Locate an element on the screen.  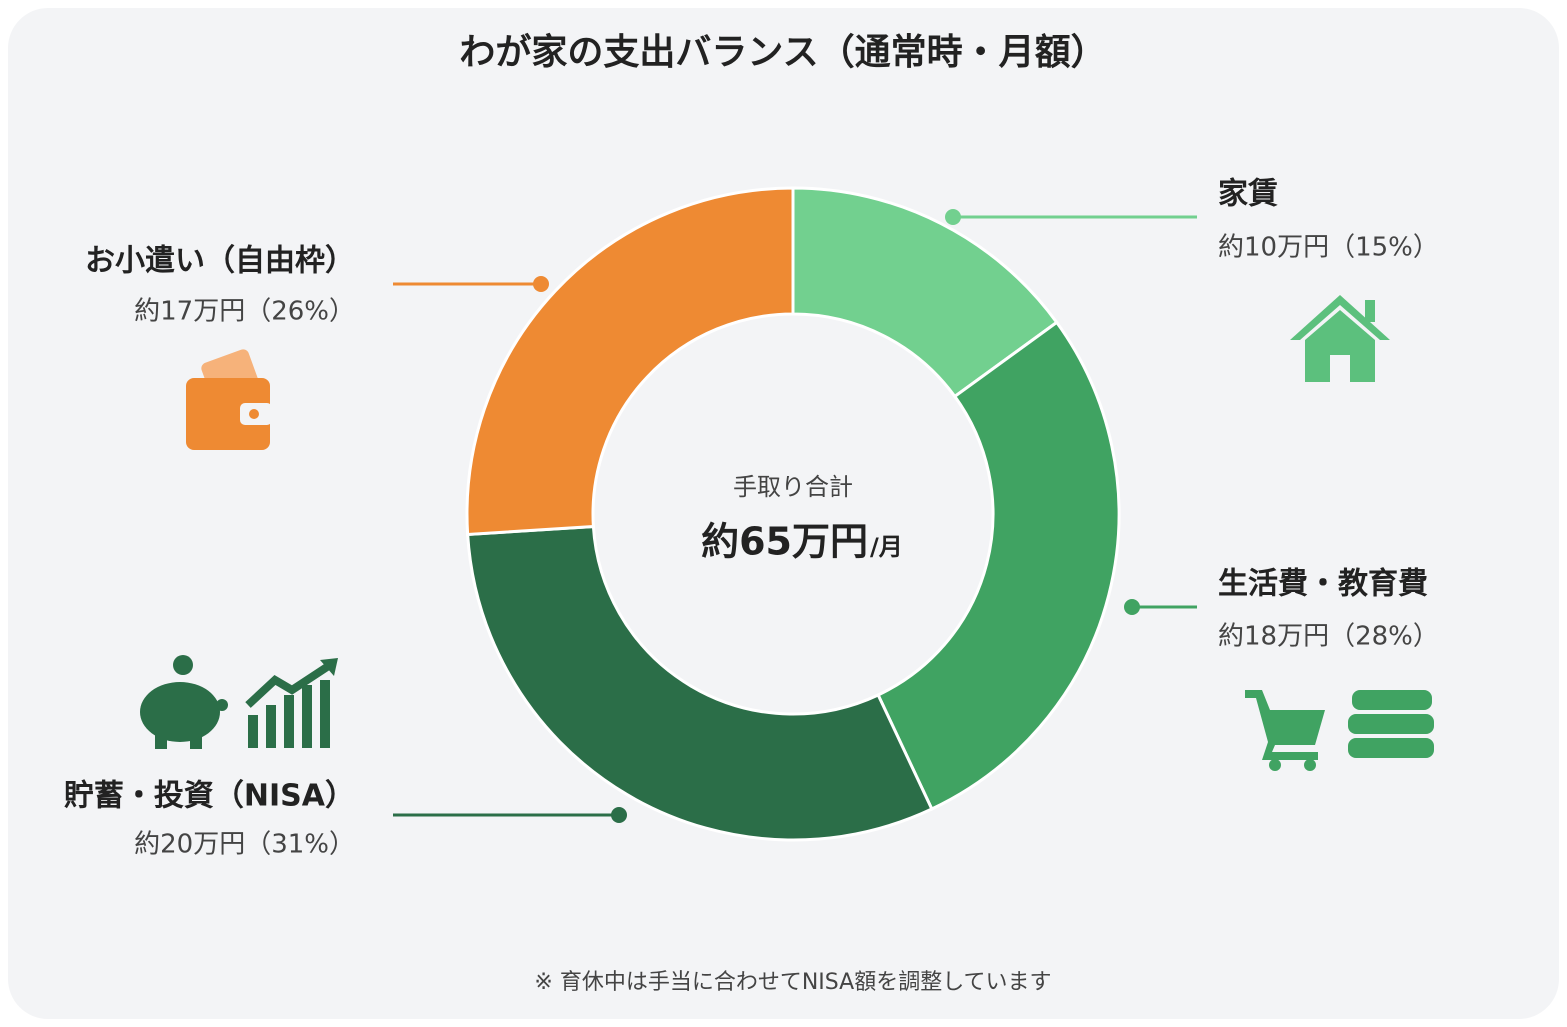
legend-label: 貯蓄・投資（NISA） is located at coordinates (209, 796).